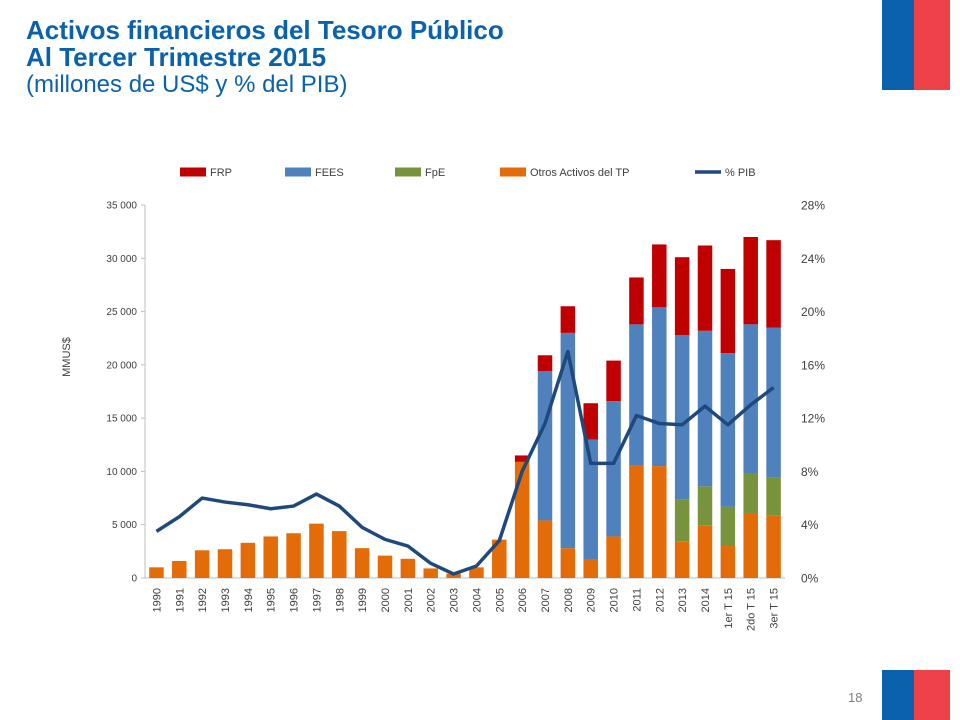  What do you see at coordinates (636, 521) in the screenshot?
I see `bar-otros-2011` at bounding box center [636, 521].